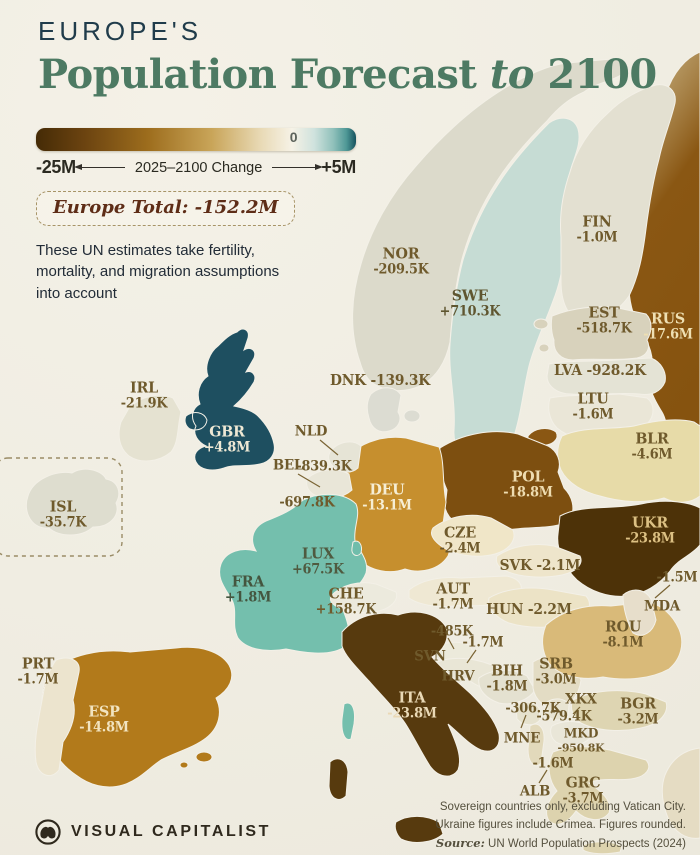 The height and width of the screenshot is (855, 700). I want to click on country-LVA, so click(606, 376).